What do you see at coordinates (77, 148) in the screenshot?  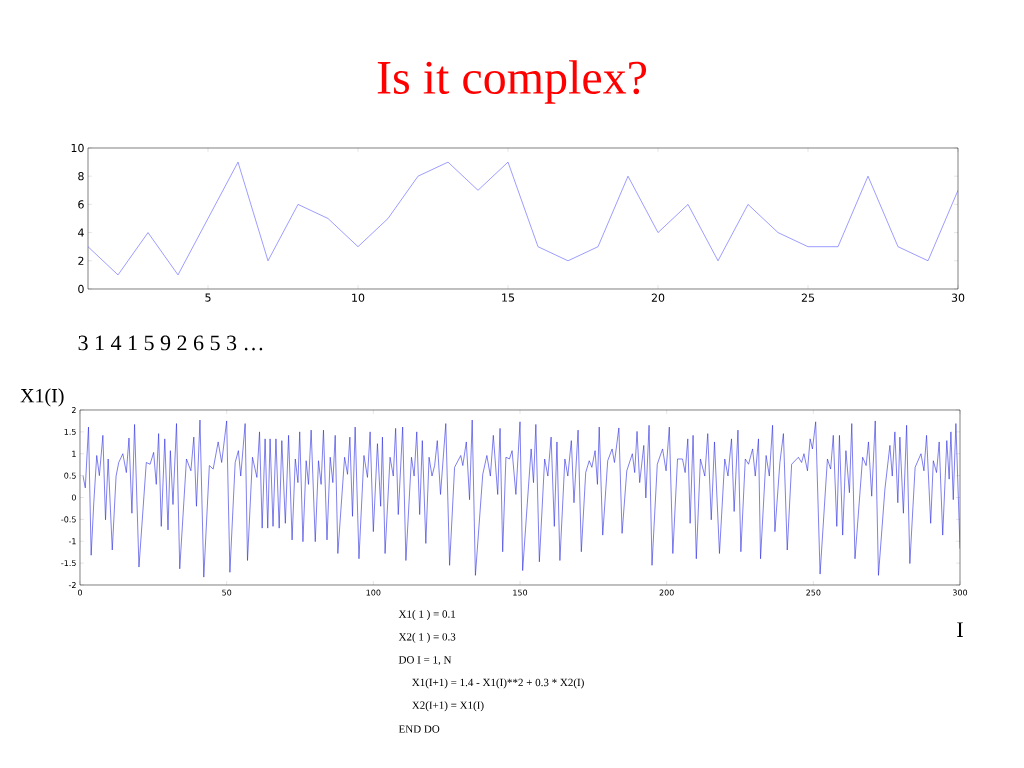 I see `y-tick-label: 10` at bounding box center [77, 148].